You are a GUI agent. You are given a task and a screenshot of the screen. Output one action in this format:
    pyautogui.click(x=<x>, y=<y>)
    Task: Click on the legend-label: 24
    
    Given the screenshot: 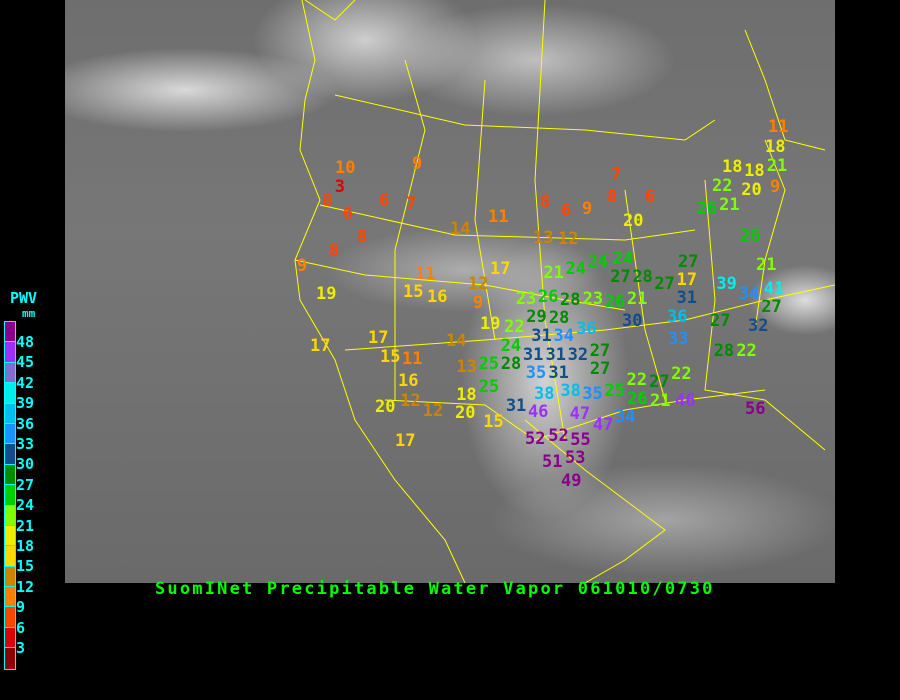 What is the action you would take?
    pyautogui.click(x=25, y=505)
    